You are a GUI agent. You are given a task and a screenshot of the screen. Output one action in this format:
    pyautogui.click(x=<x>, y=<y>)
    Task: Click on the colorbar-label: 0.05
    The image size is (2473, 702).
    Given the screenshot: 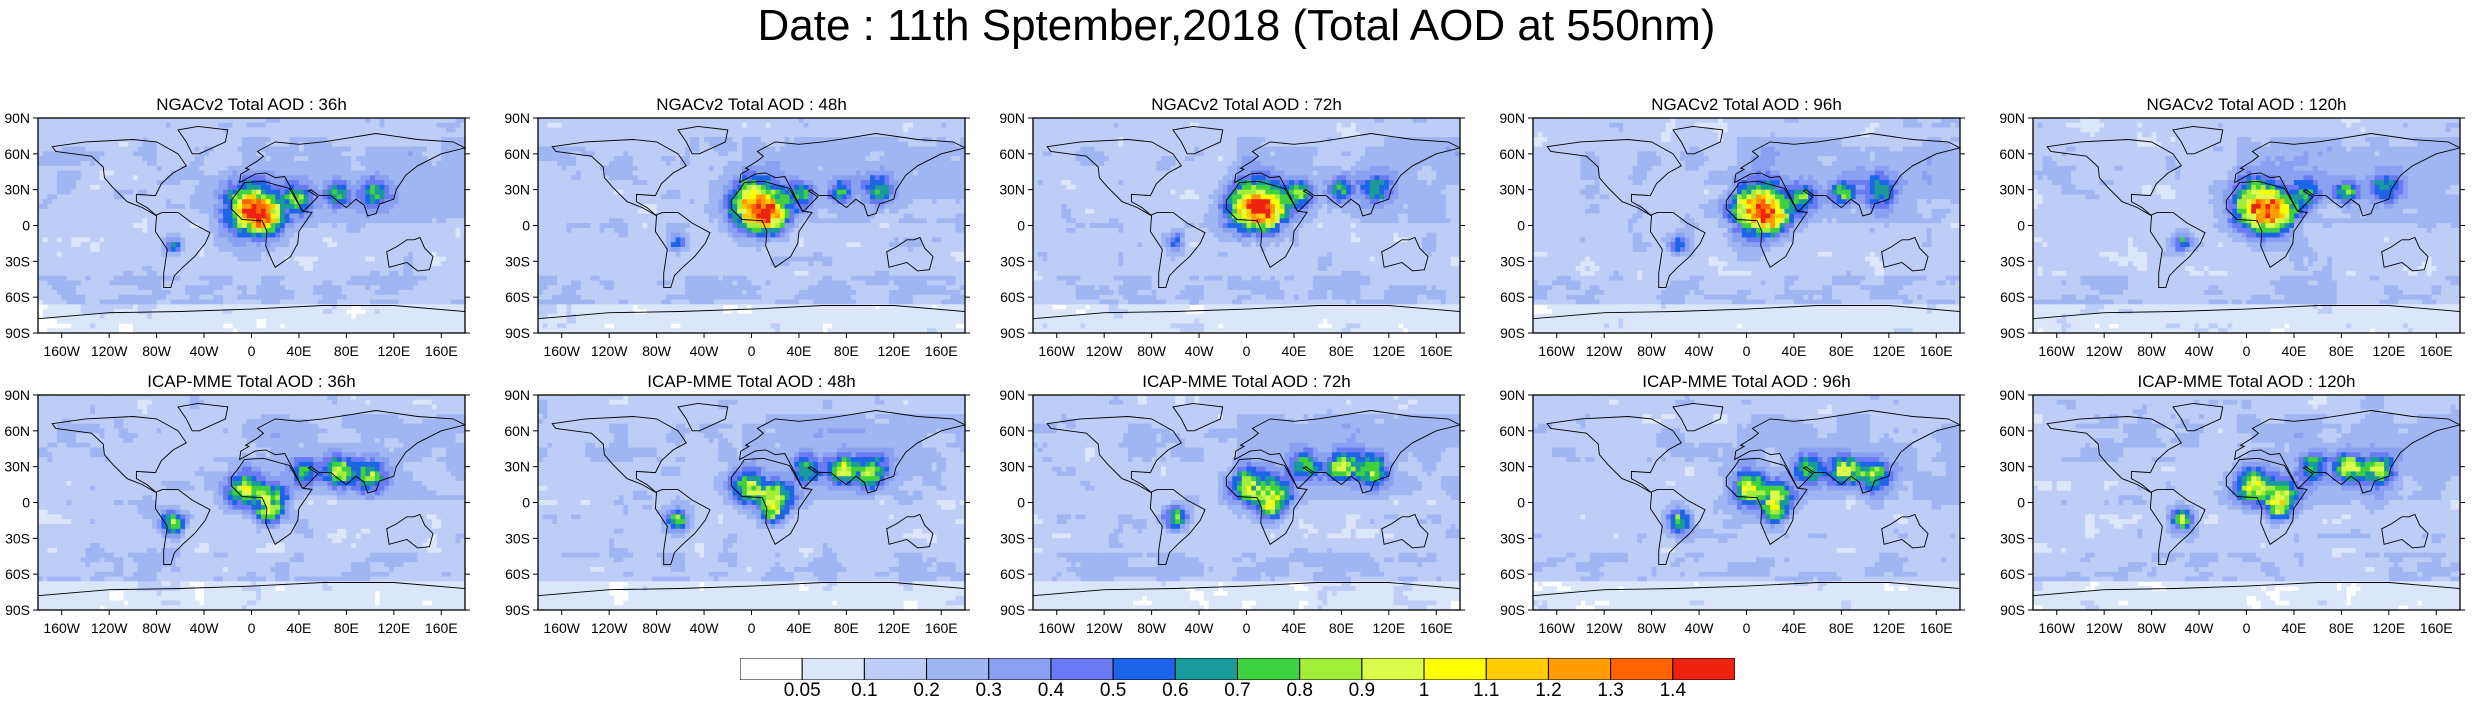 What is the action you would take?
    pyautogui.click(x=802, y=691)
    